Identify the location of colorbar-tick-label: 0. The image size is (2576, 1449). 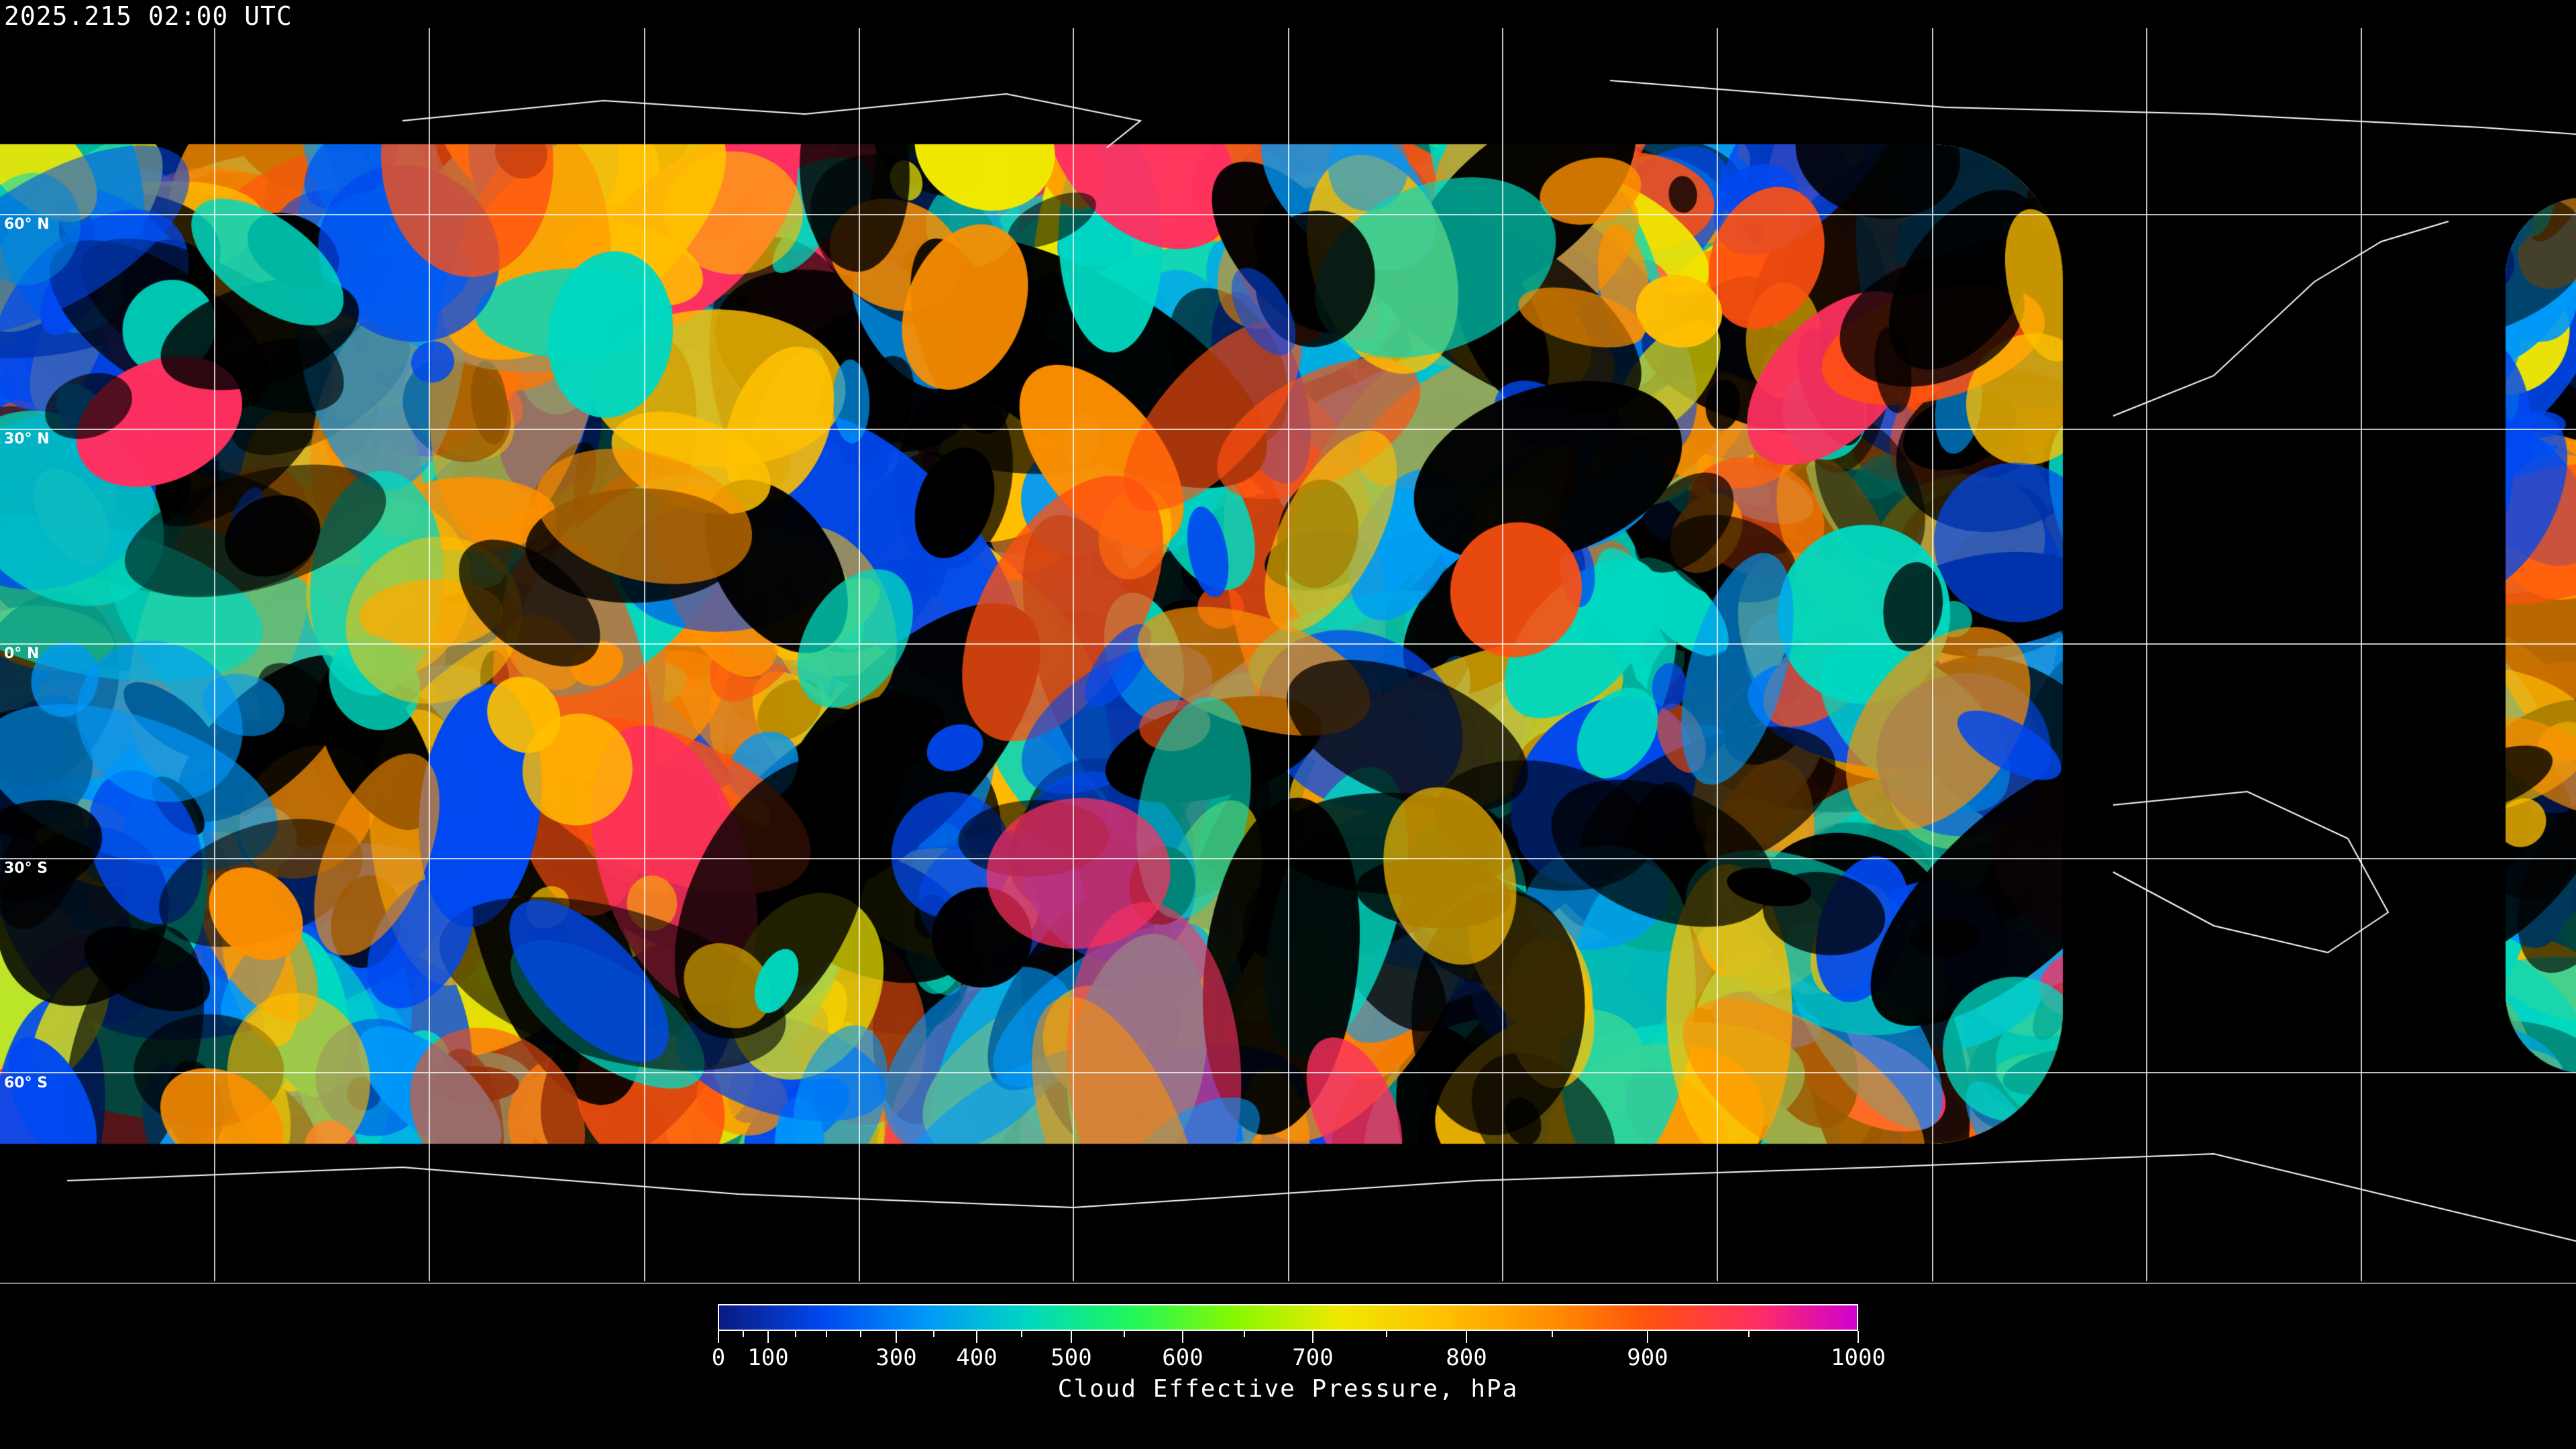
(718, 1357).